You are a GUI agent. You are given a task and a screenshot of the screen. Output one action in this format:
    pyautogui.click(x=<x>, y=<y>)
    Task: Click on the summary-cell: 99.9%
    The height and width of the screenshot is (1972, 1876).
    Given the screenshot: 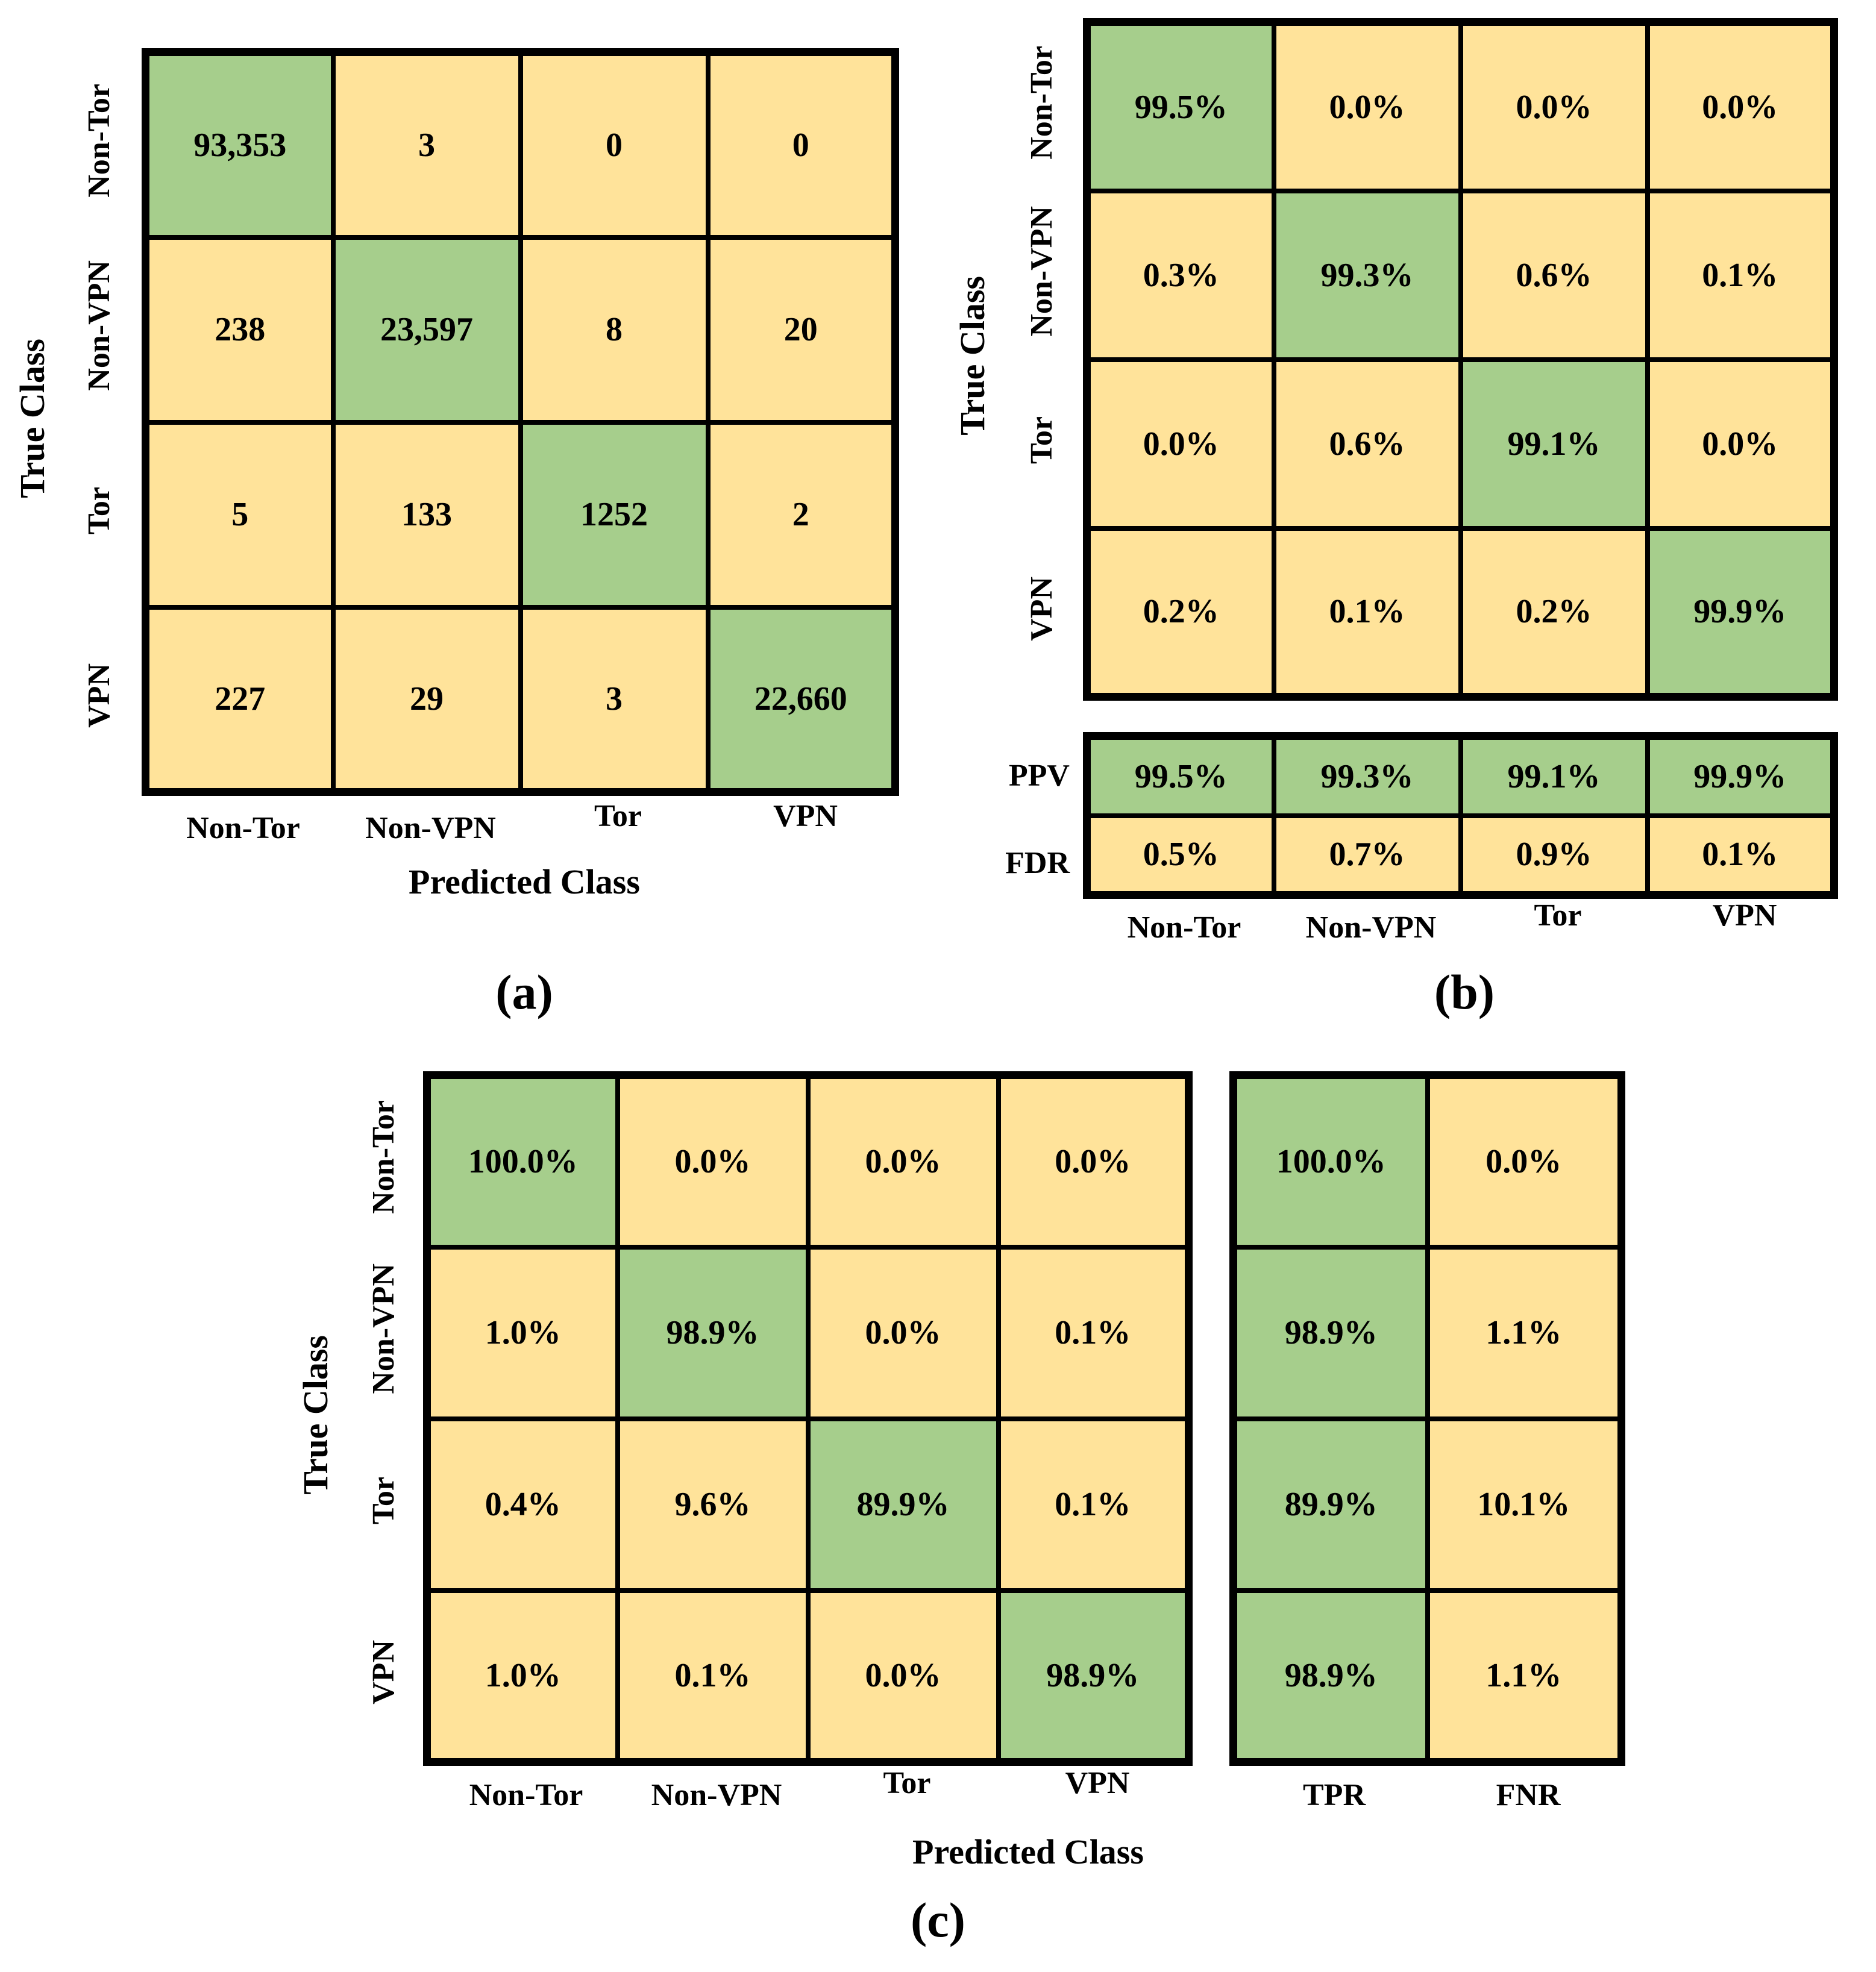 What is the action you would take?
    pyautogui.click(x=1741, y=775)
    